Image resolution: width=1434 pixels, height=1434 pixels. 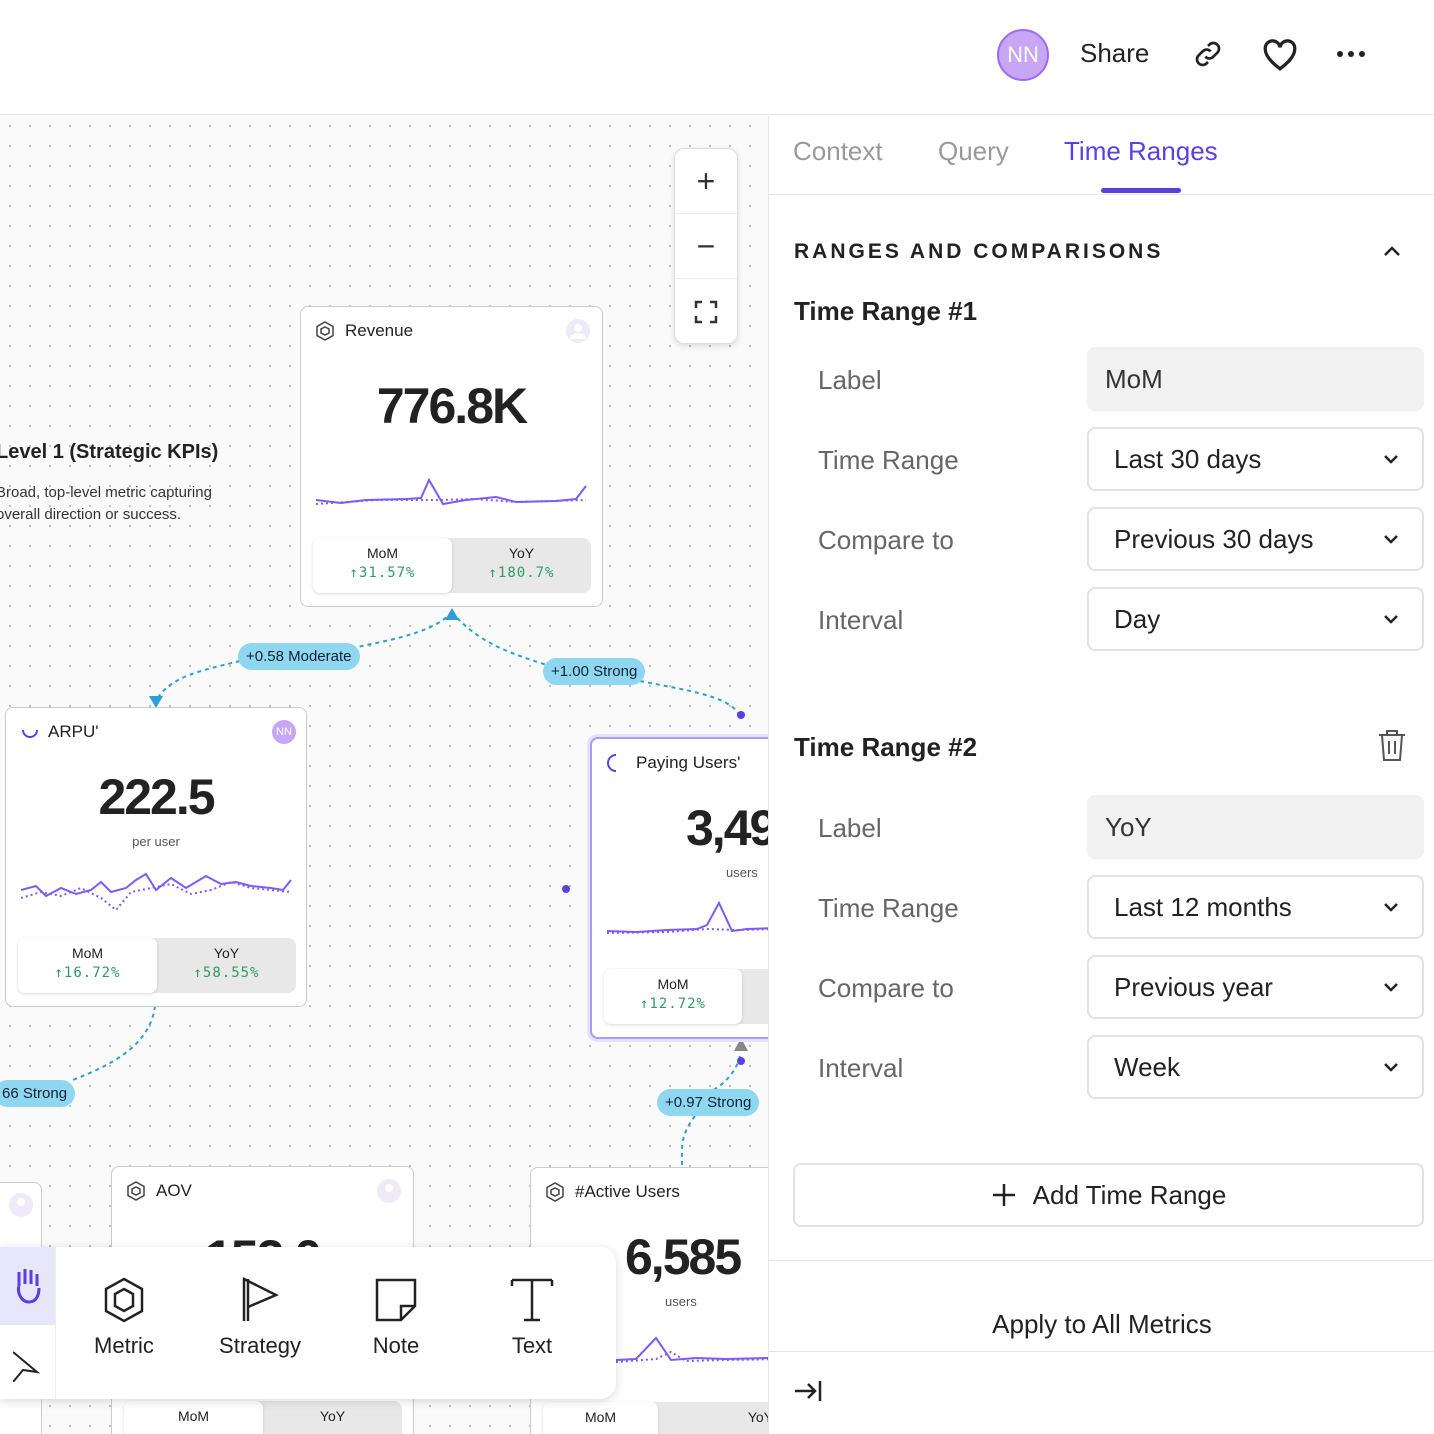 What do you see at coordinates (299, 656) in the screenshot?
I see `correlation-pill: +0.58 Moderate` at bounding box center [299, 656].